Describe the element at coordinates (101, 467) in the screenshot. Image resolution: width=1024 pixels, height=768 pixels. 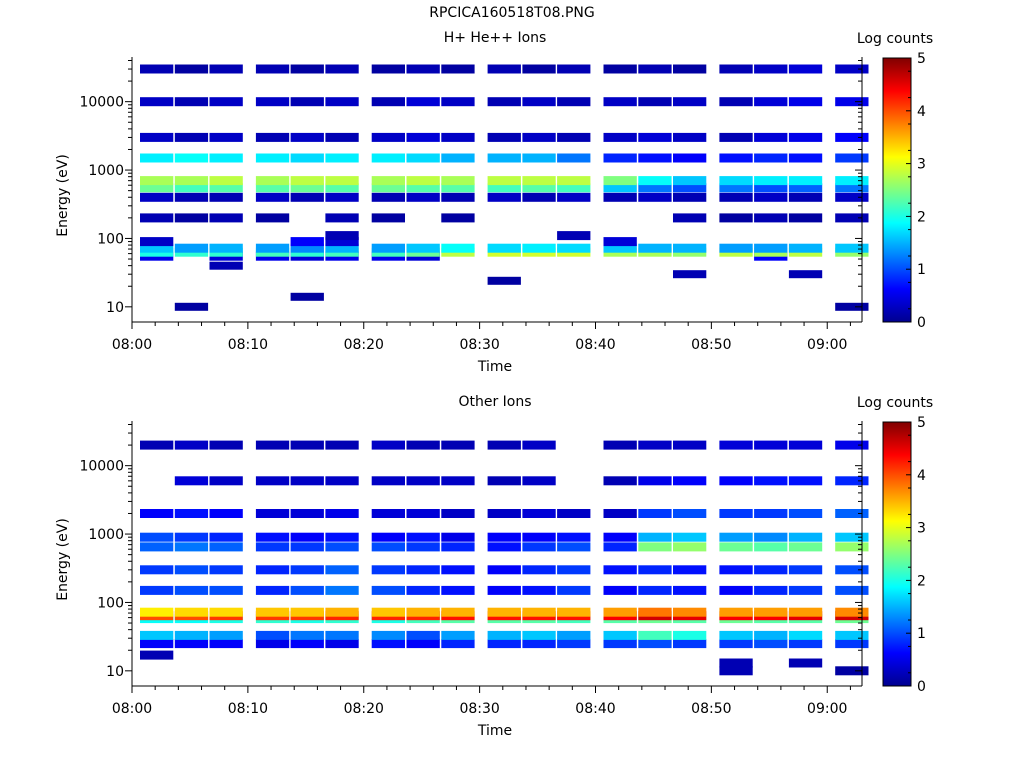
I see `y-tick-label: 10000` at that location.